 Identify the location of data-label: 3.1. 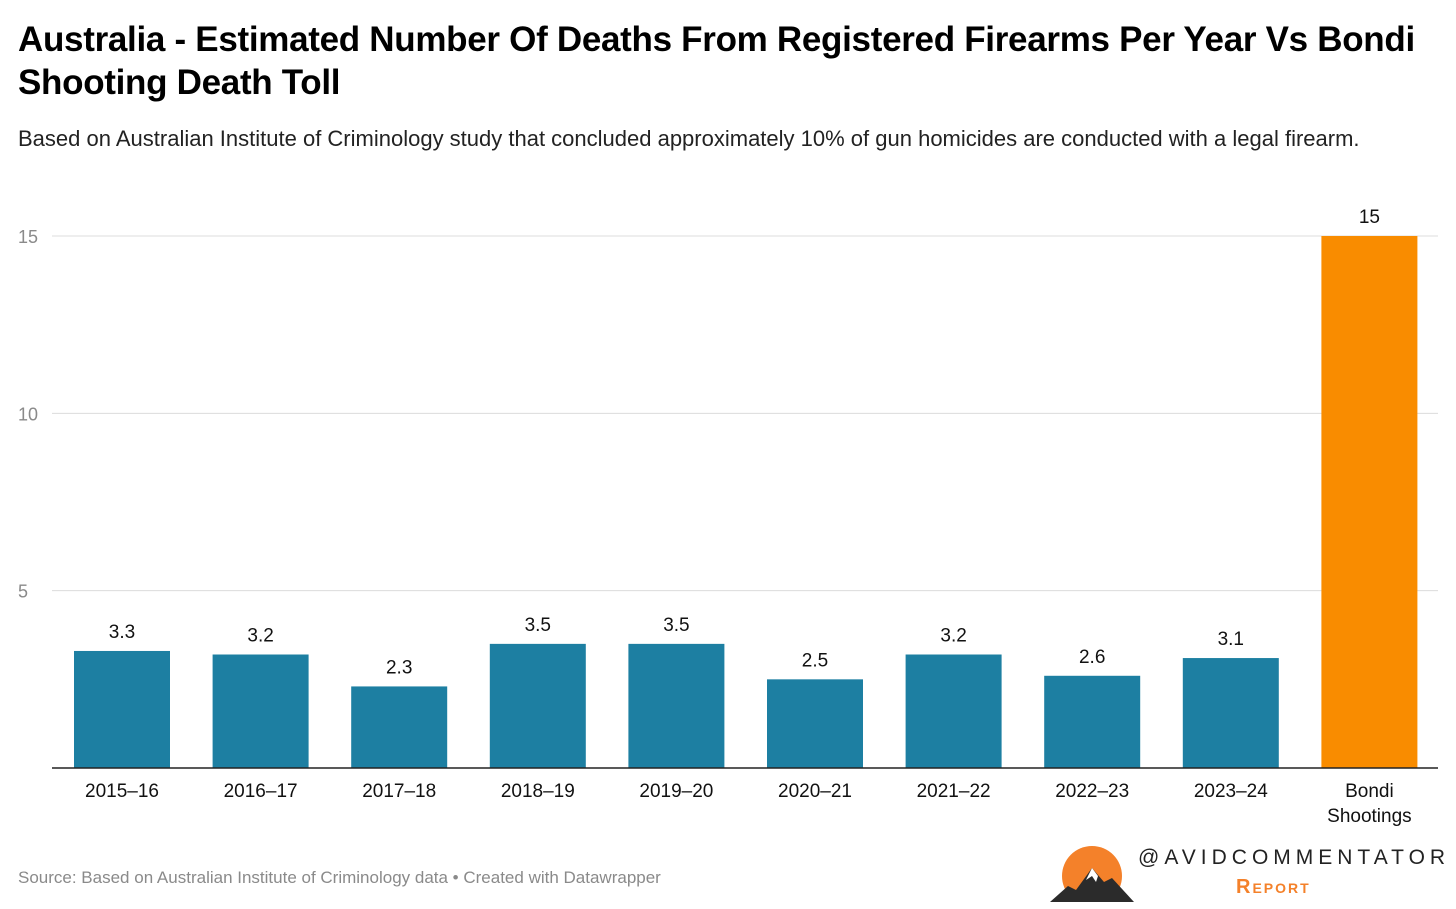
(1231, 639).